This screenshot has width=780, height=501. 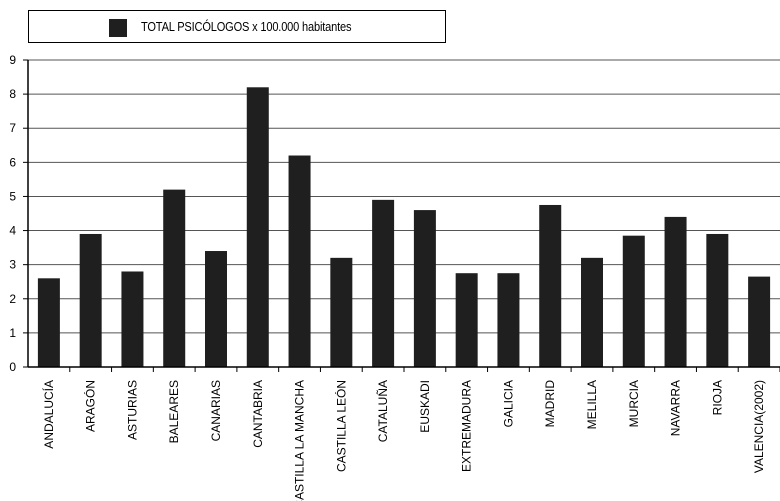 What do you see at coordinates (12, 94) in the screenshot?
I see `y-tick-label: 8` at bounding box center [12, 94].